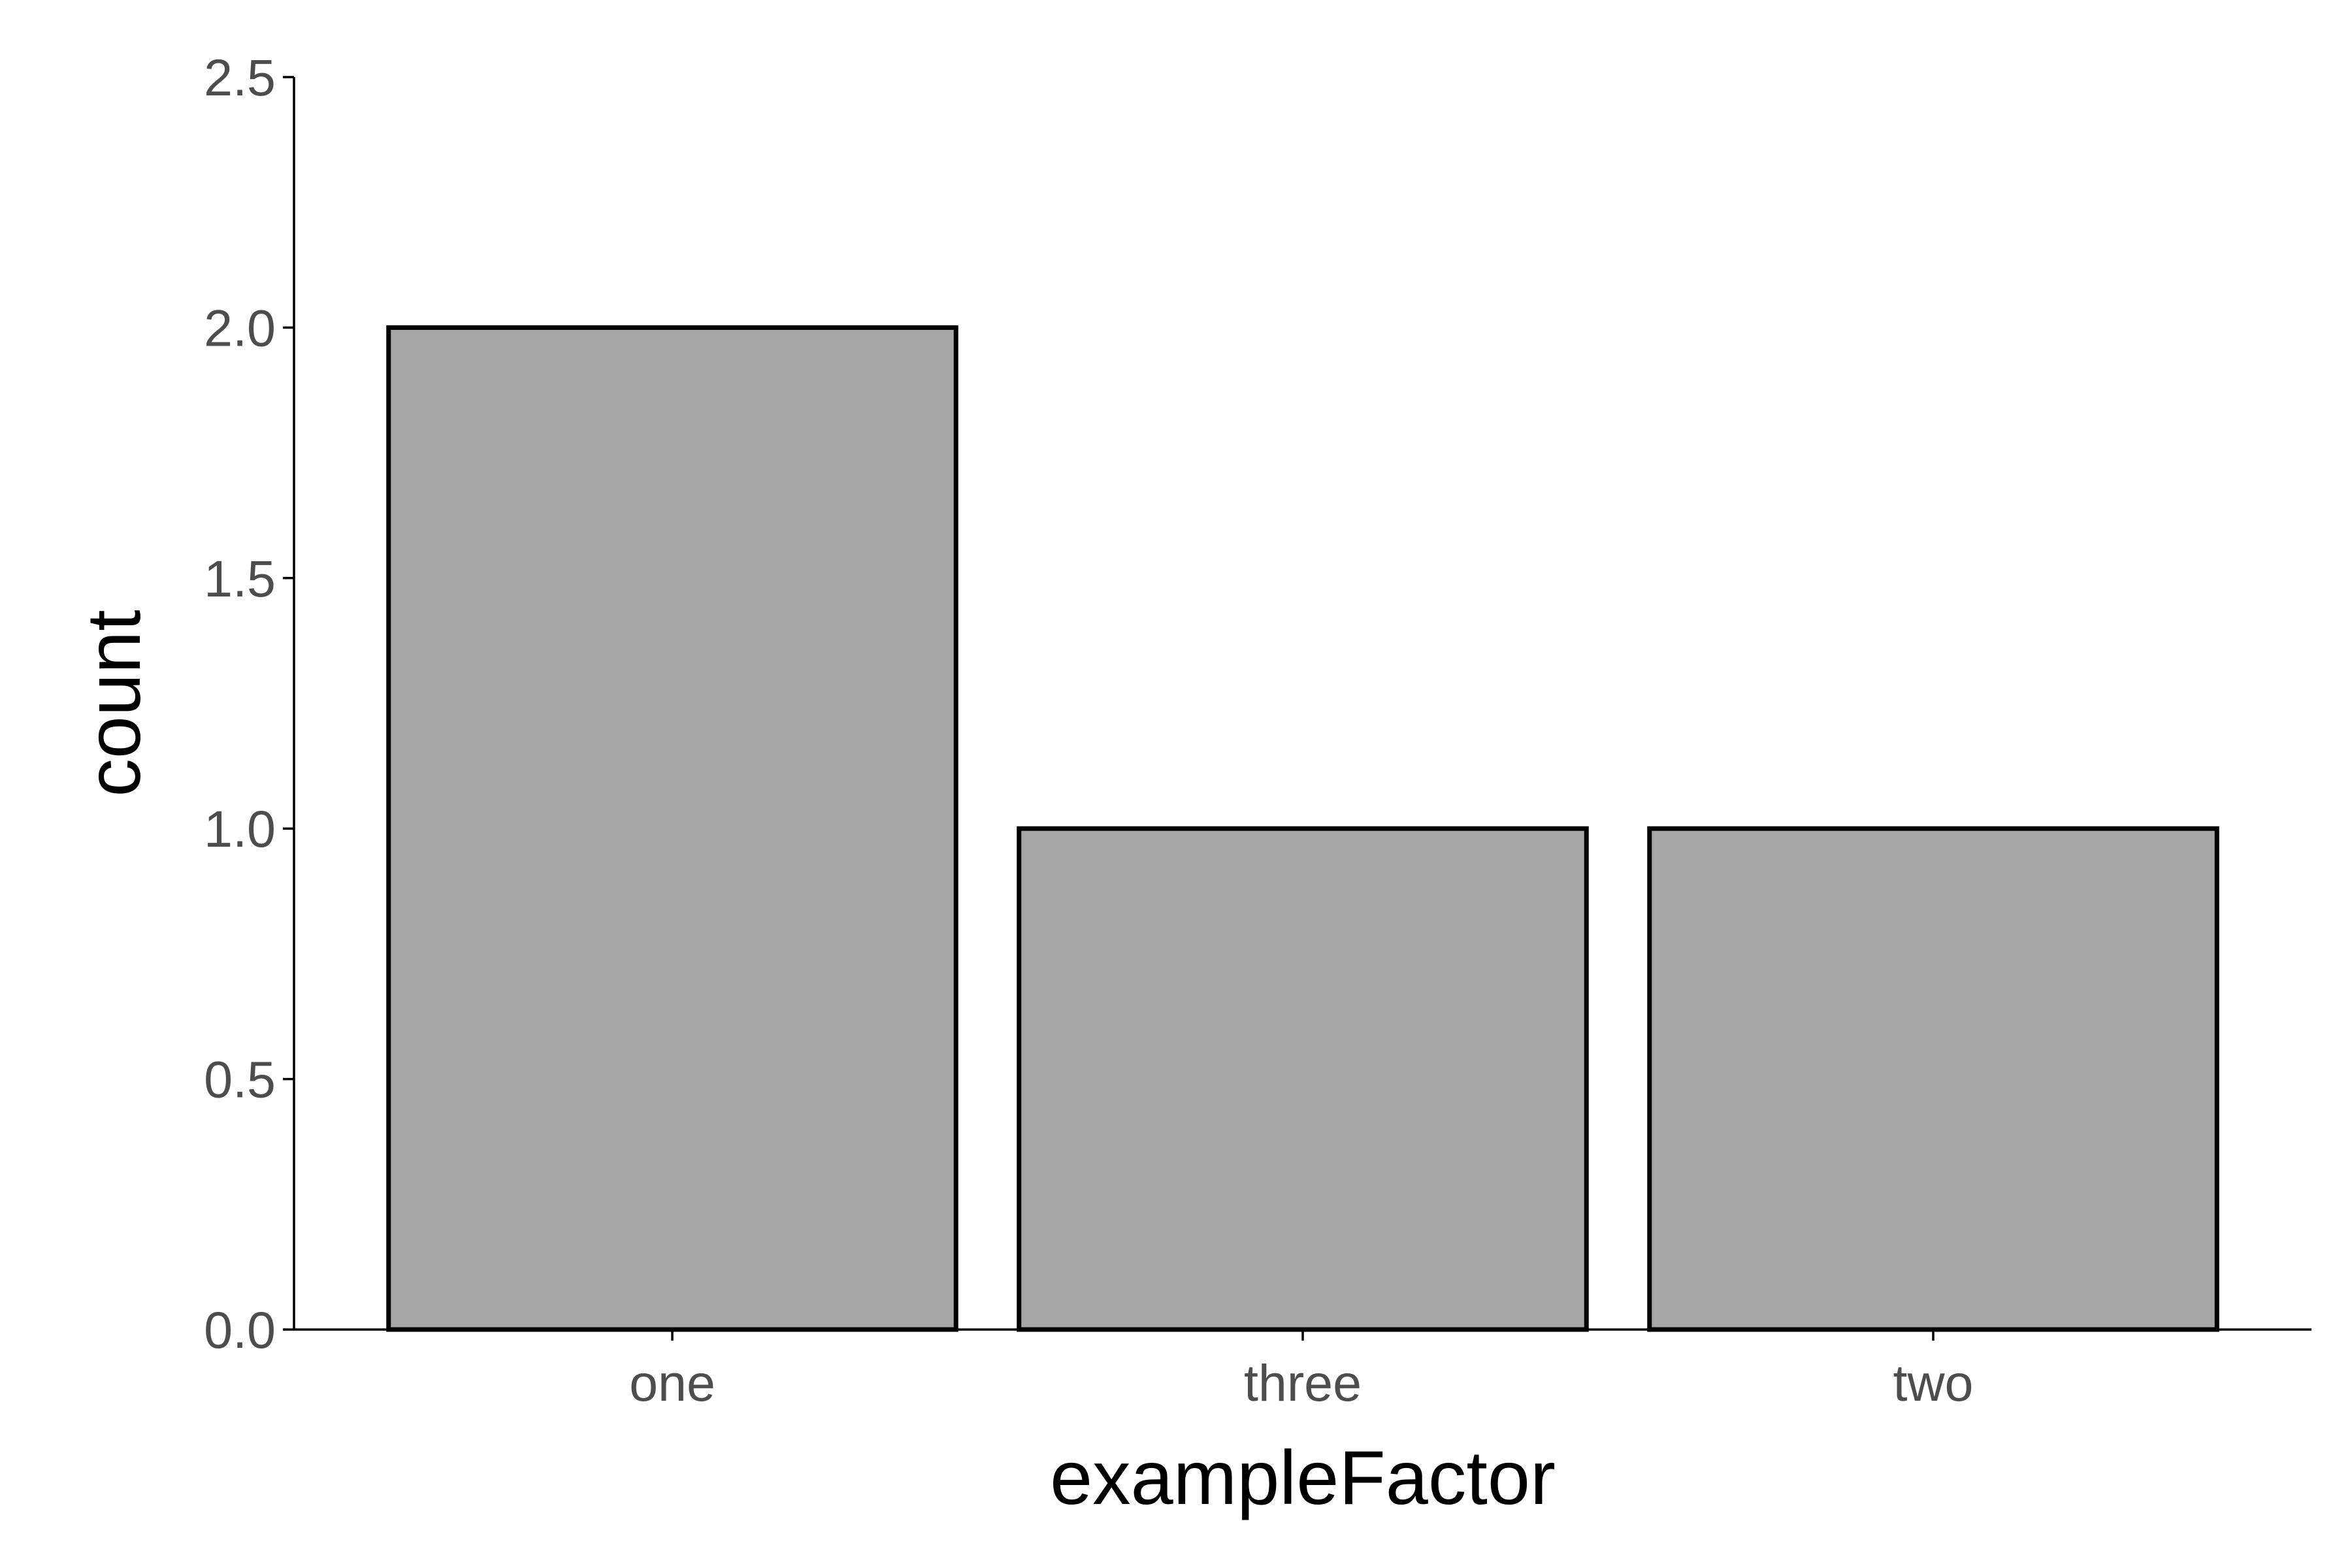  I want to click on y-tick-label: 2.5, so click(240, 77).